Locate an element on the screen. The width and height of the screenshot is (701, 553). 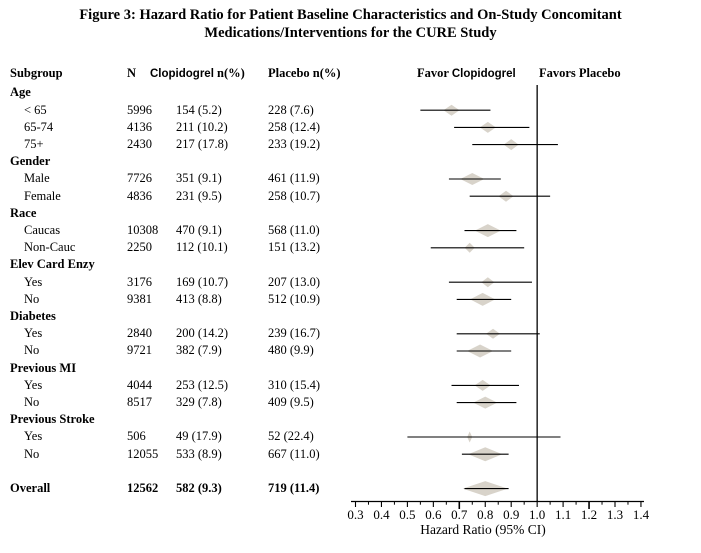
x-tick-label: 0.9 is located at coordinates (511, 514).